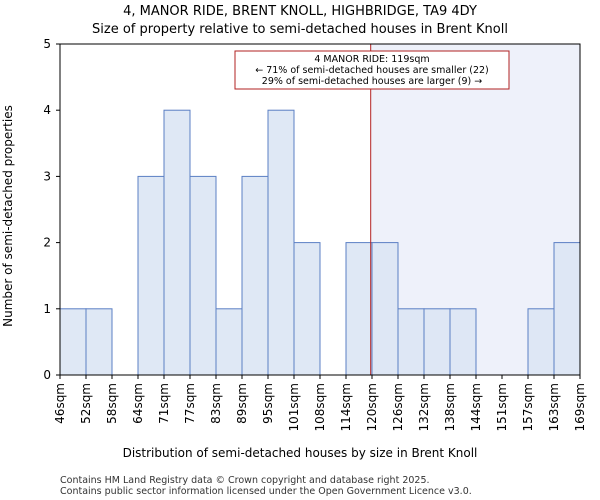 This screenshot has width=600, height=500. Describe the element at coordinates (47, 44) in the screenshot. I see `y-tick-label: 5` at that location.